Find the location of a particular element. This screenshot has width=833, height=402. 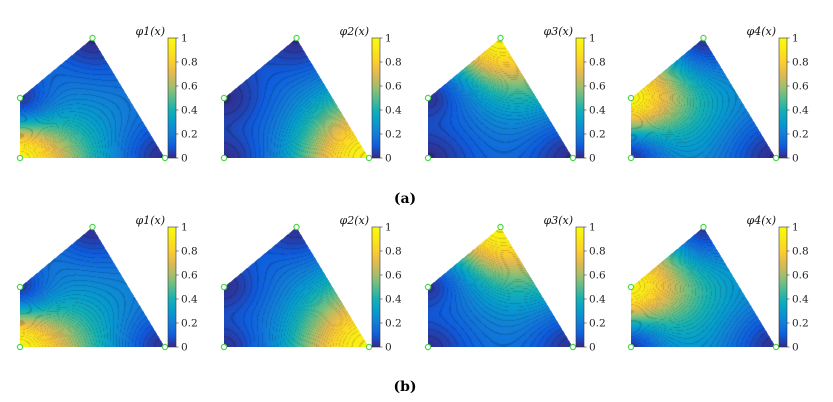

panel-1-1: 0 0.2 0.4 0.6 0.8 1 φ2(x) is located at coordinates (311, 284).